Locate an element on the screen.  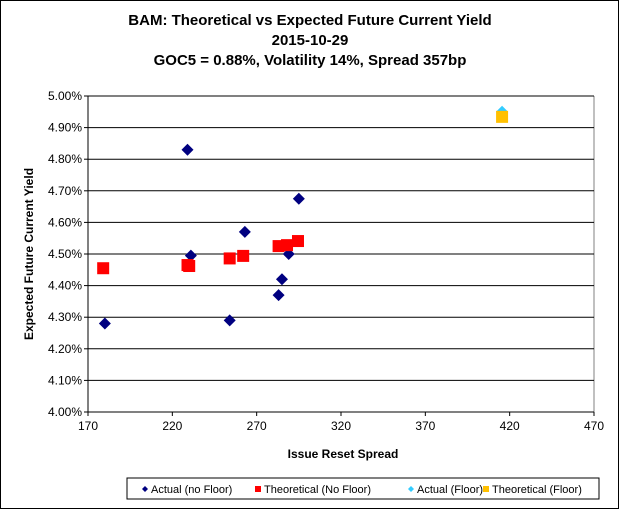
y-tick-label: 4.10% is located at coordinates (65, 380).